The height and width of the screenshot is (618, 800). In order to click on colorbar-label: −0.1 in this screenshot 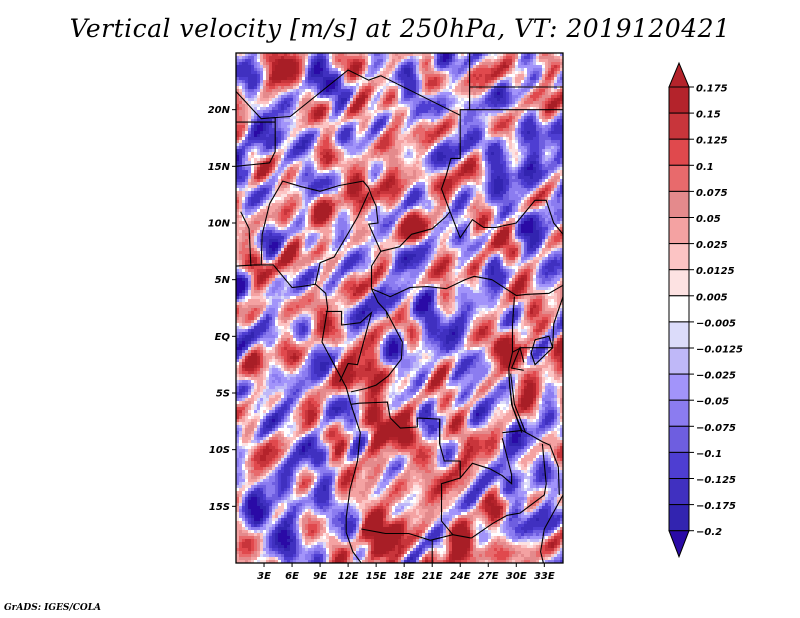, I will do `click(709, 454)`.